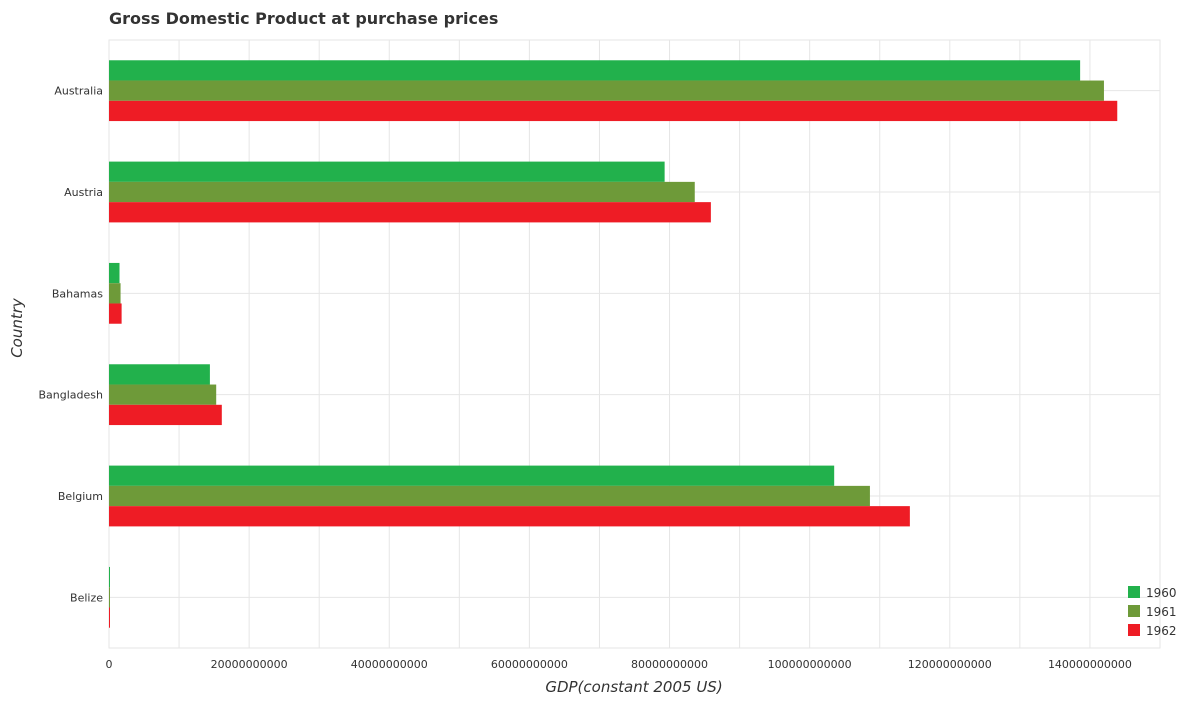  I want to click on x-axis-label: GDP(constant 2005 US), so click(633, 687).